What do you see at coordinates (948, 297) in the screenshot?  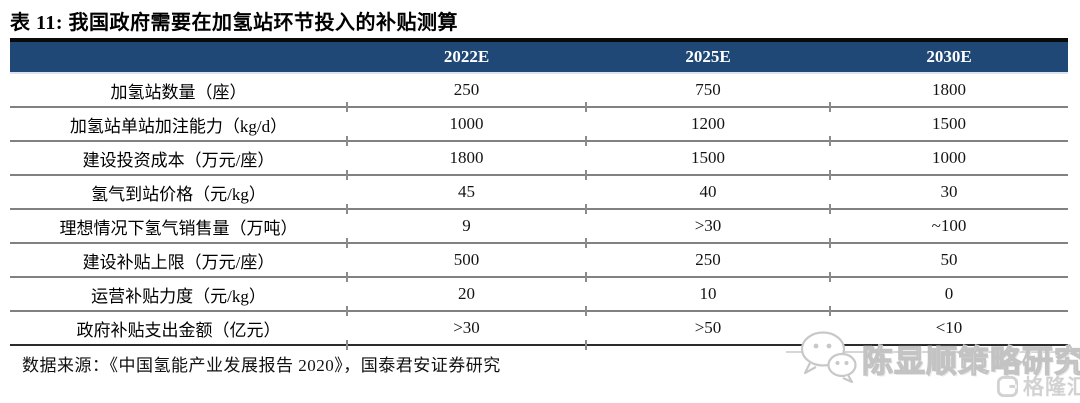 I see `cell-value: 0` at bounding box center [948, 297].